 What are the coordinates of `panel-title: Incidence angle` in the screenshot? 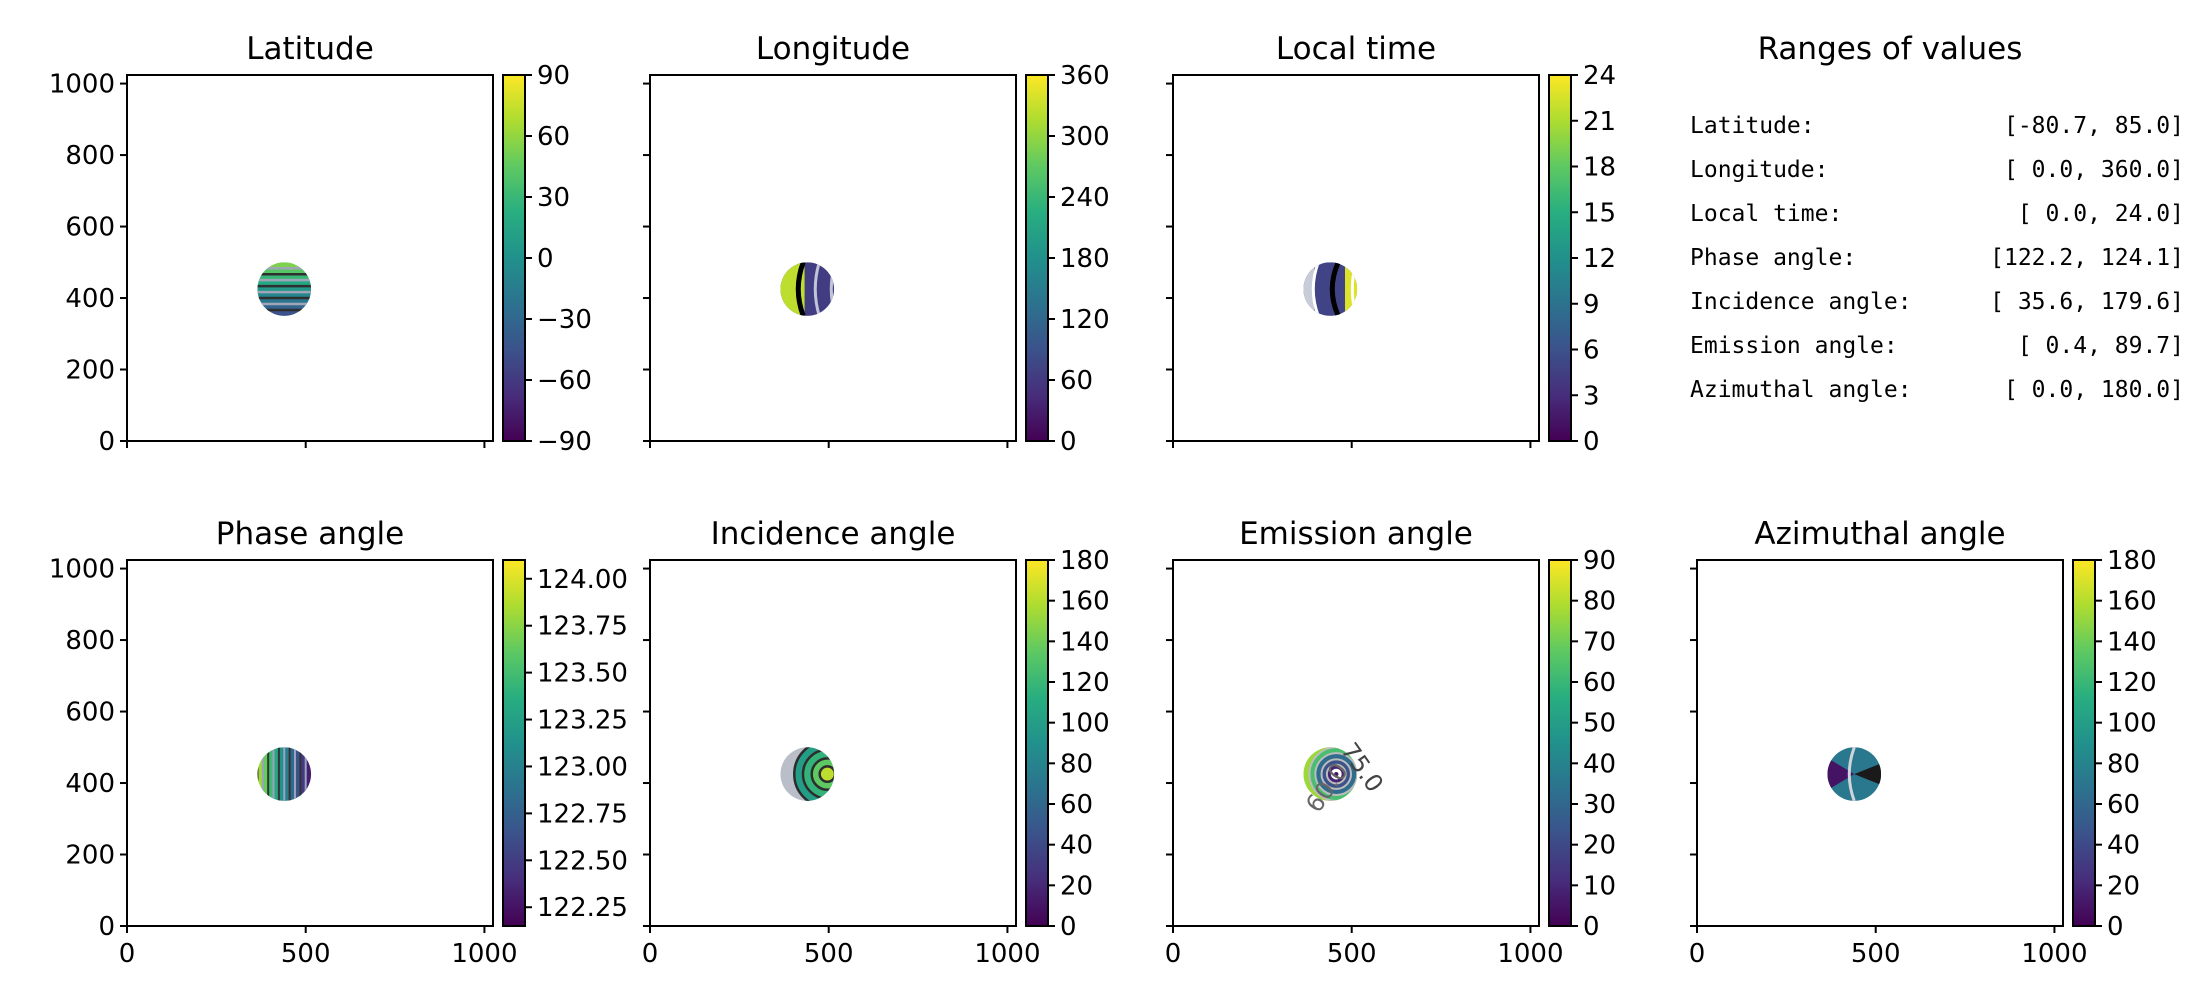 It's located at (833, 534).